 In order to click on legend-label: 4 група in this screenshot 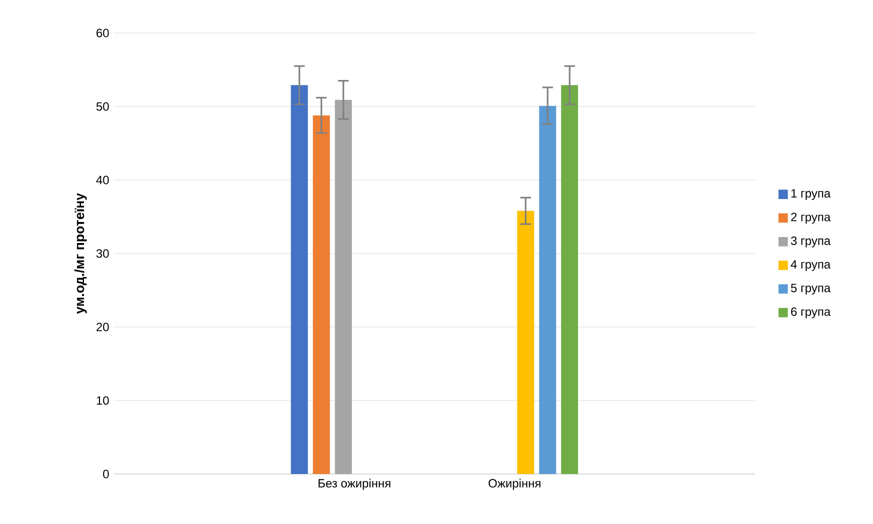, I will do `click(810, 265)`.